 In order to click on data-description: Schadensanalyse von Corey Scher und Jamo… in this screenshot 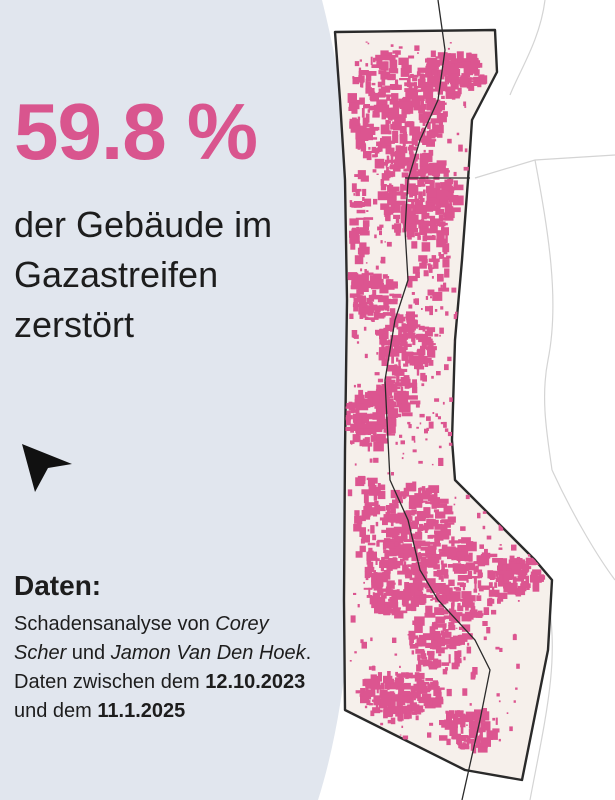, I will do `click(164, 668)`.